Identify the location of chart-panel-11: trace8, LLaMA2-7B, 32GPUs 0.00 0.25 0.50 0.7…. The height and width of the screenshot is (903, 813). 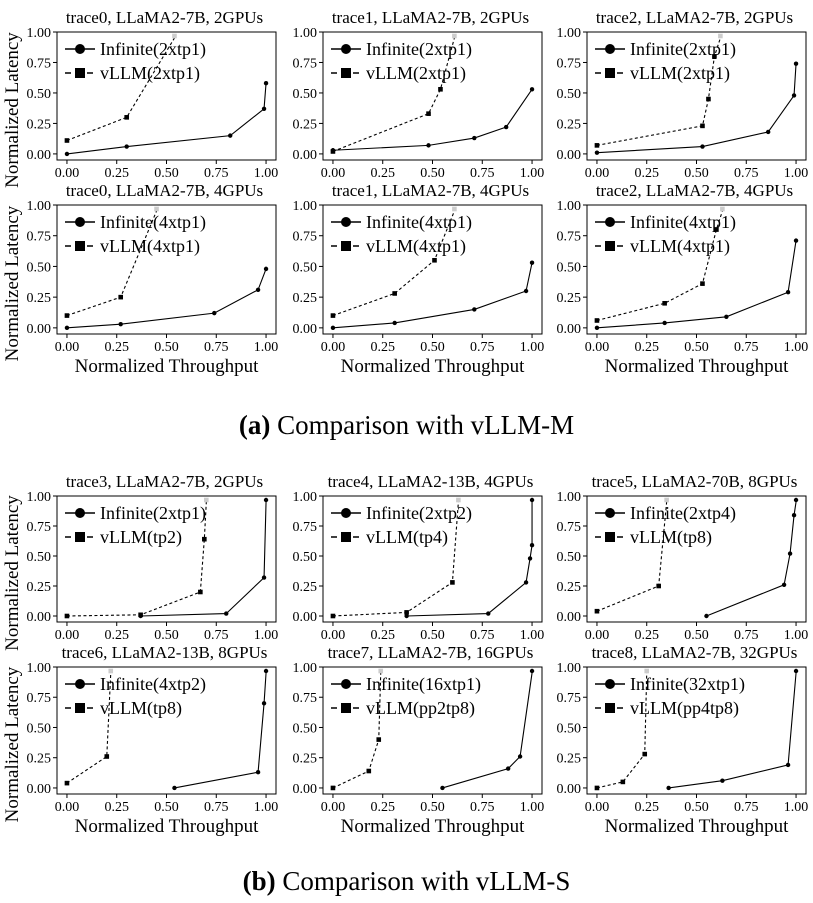
(683, 740).